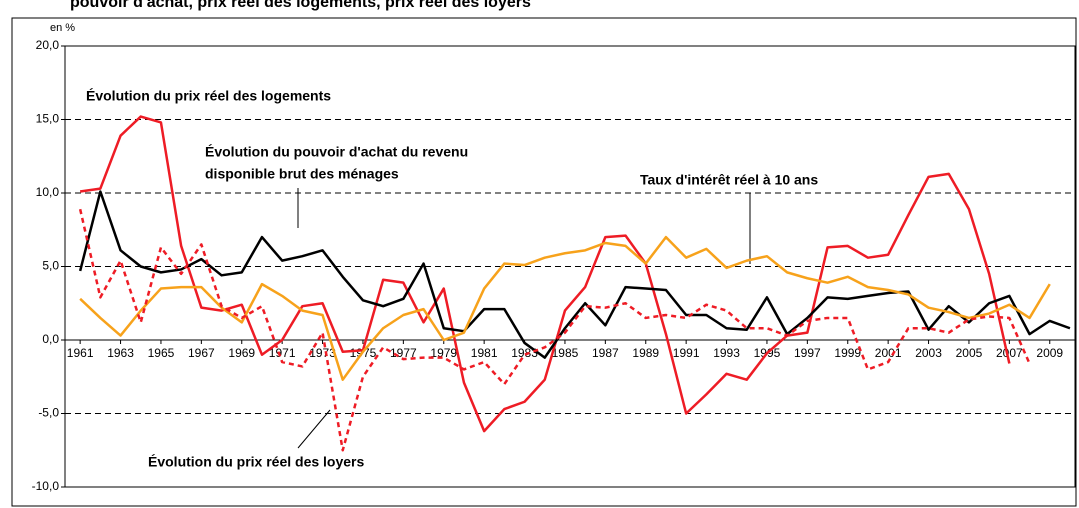 The image size is (1079, 508). Describe the element at coordinates (80, 353) in the screenshot. I see `x-tick-label: 1961` at that location.